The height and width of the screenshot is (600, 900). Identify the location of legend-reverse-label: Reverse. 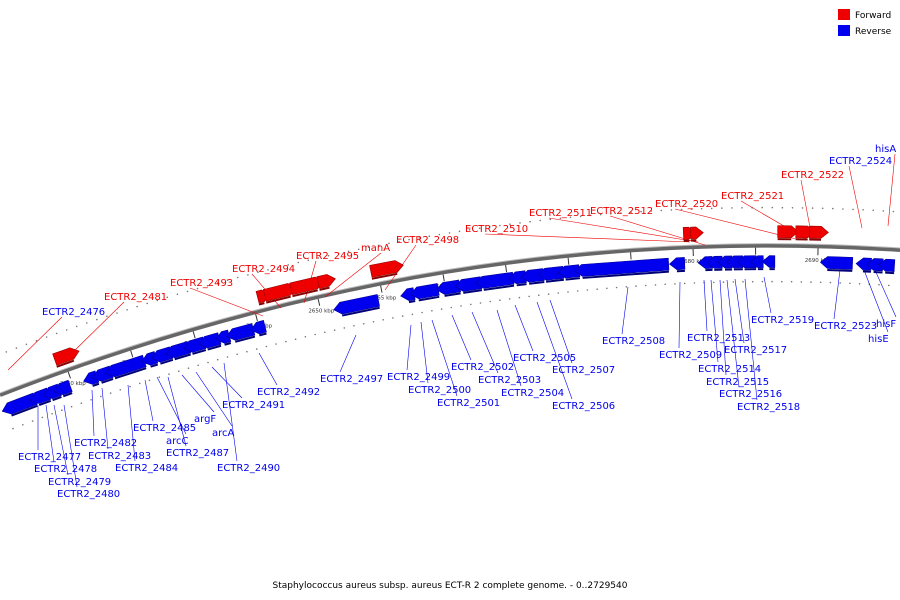
(873, 32).